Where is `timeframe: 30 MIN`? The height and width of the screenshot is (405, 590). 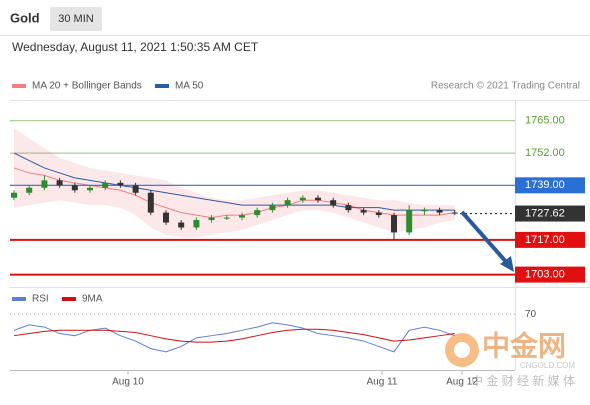
timeframe: 30 MIN is located at coordinates (76, 19).